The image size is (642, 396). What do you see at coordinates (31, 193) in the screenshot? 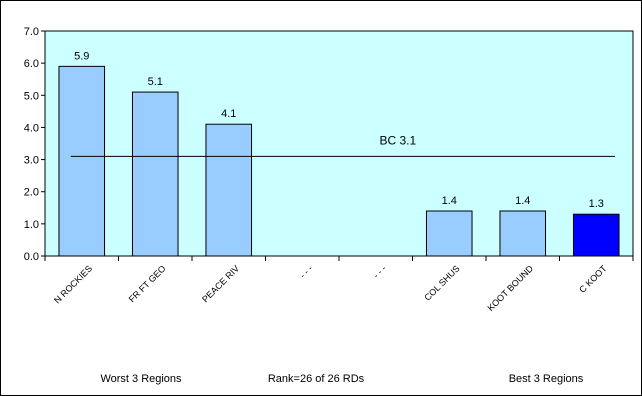
I see `y-tick-label: 2.0` at bounding box center [31, 193].